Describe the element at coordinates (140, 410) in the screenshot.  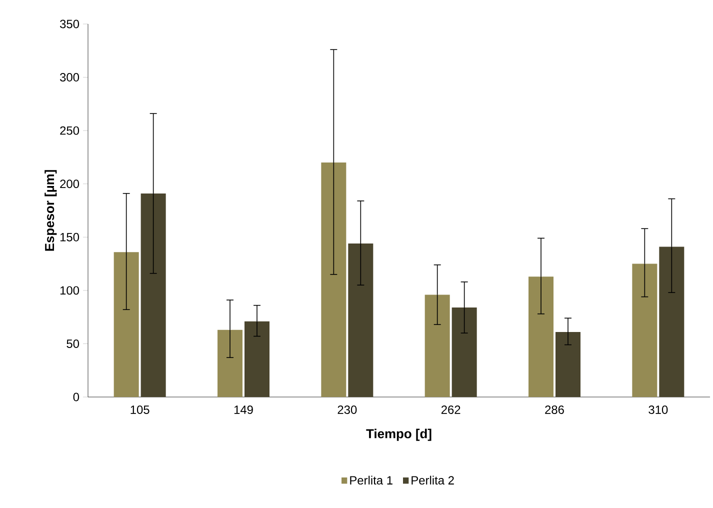
I see `x-tick-label: 105` at that location.